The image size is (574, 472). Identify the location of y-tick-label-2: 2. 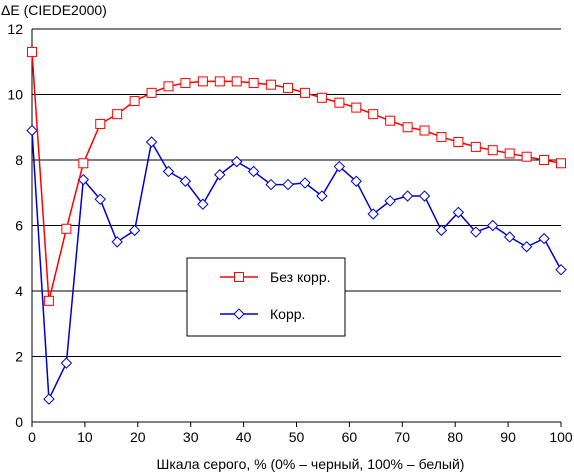
(19, 357).